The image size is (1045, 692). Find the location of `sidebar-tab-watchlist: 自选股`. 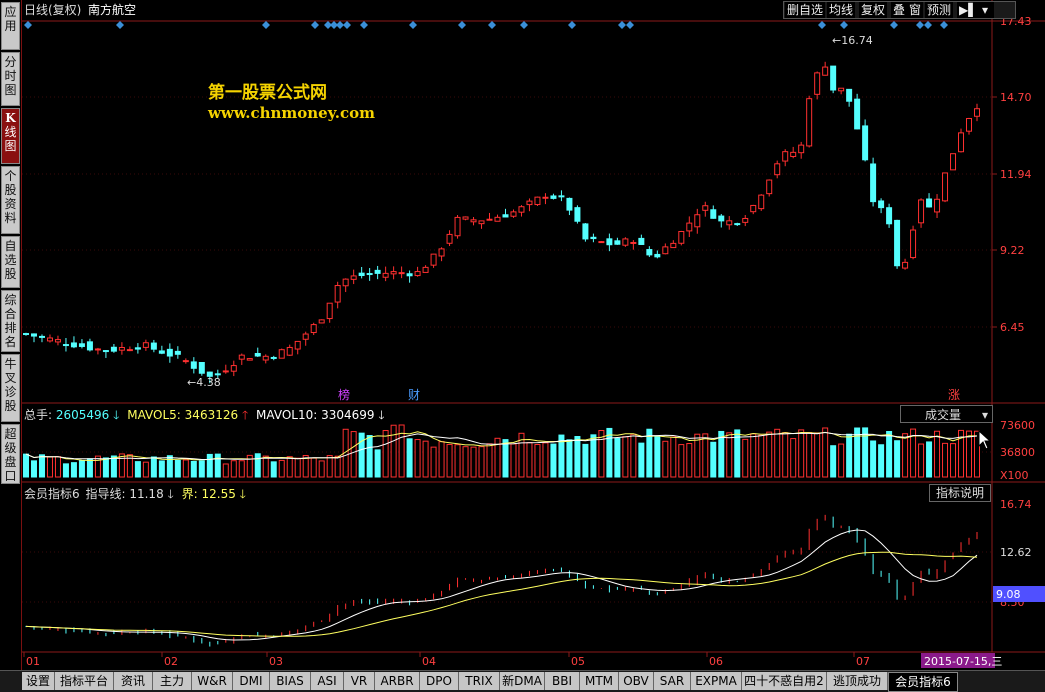

sidebar-tab-watchlist: 自选股 is located at coordinates (10, 262).